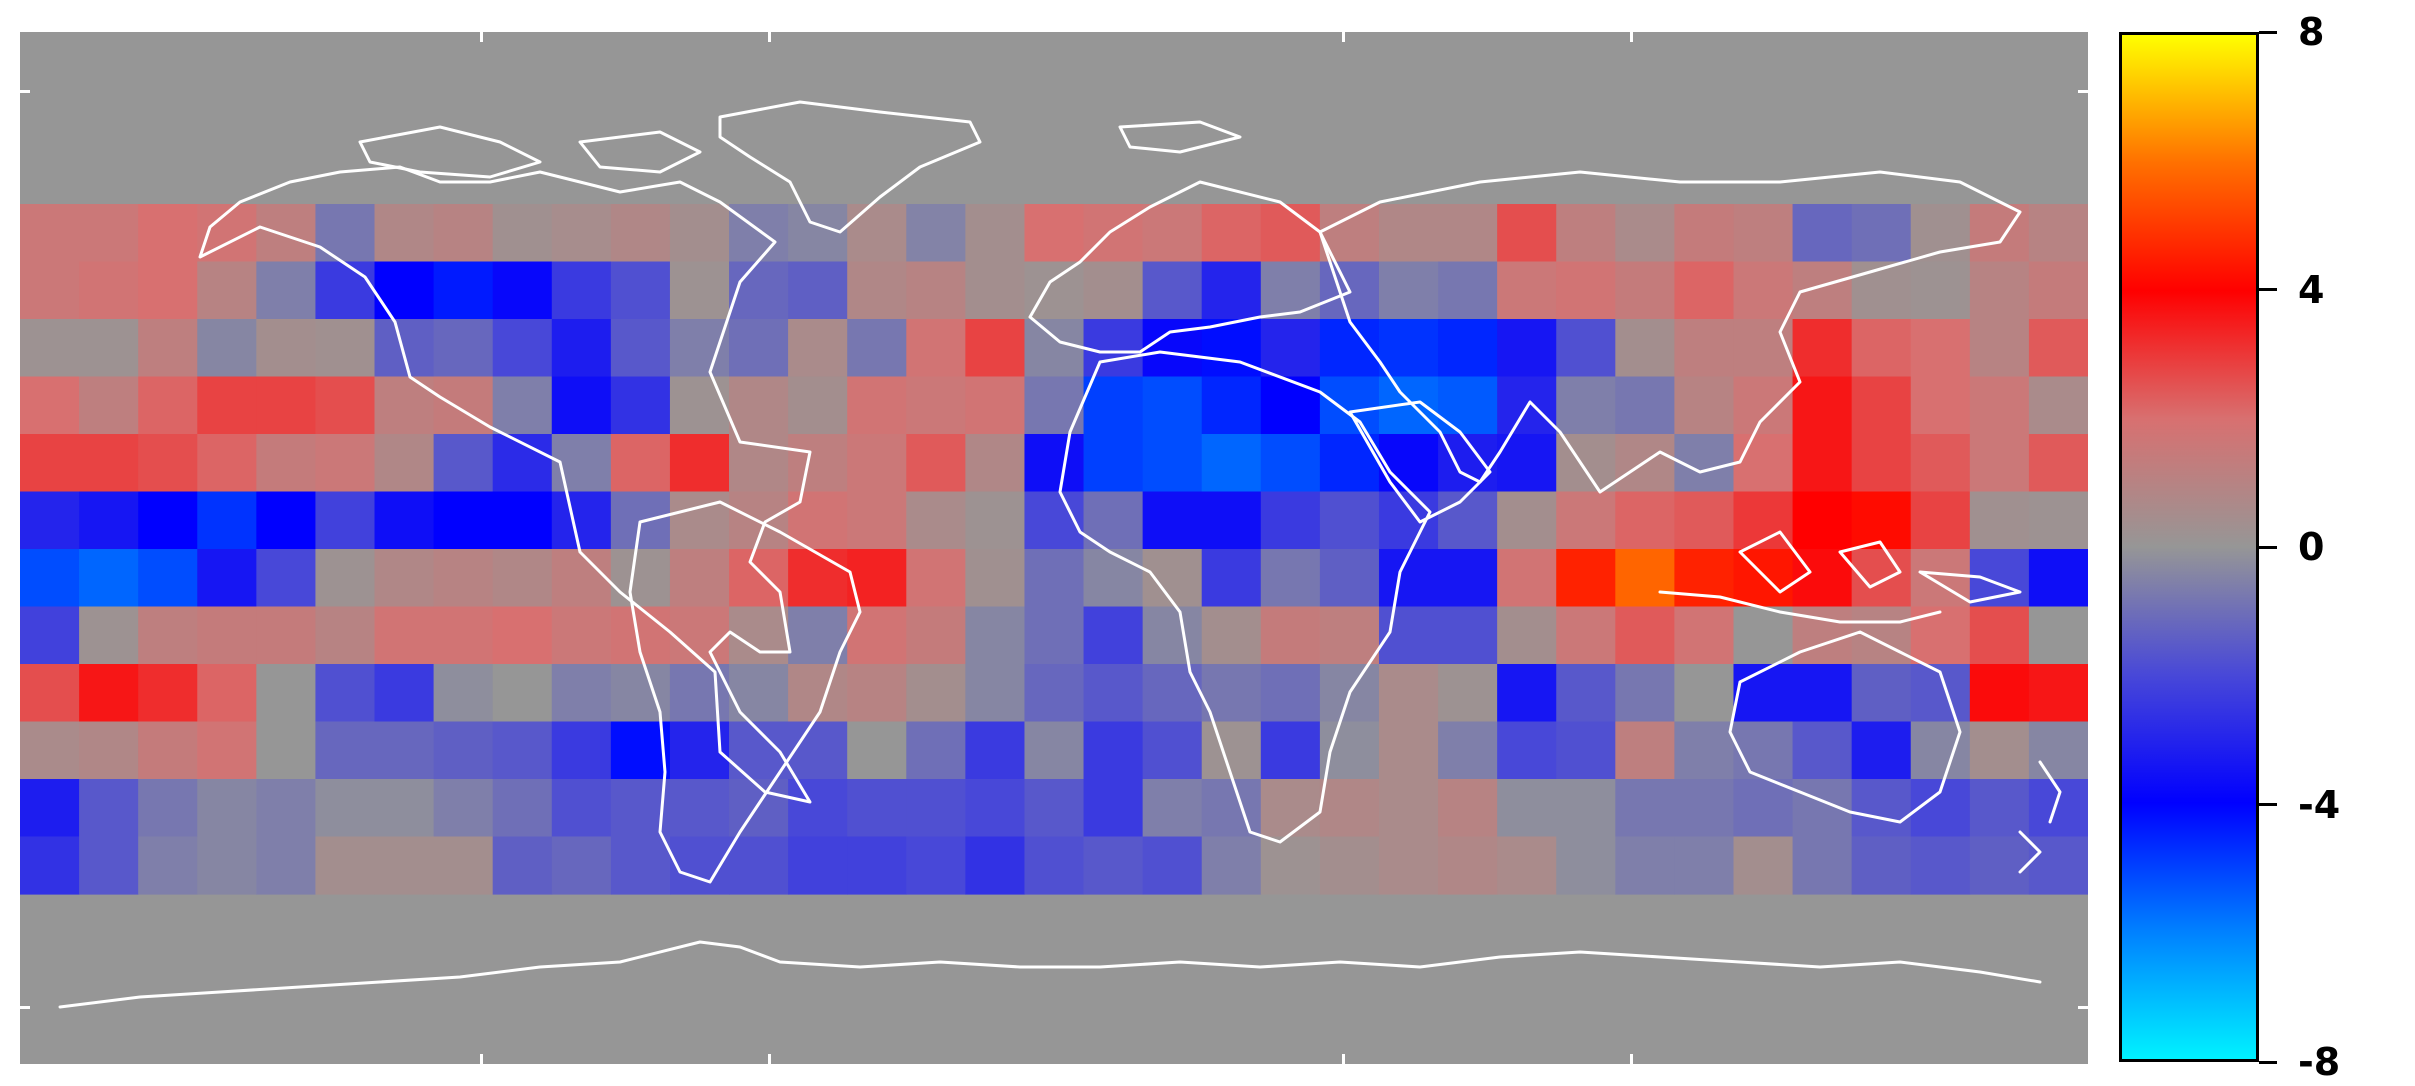 The image size is (2415, 1086). I want to click on coastline-europe, so click(1190, 267).